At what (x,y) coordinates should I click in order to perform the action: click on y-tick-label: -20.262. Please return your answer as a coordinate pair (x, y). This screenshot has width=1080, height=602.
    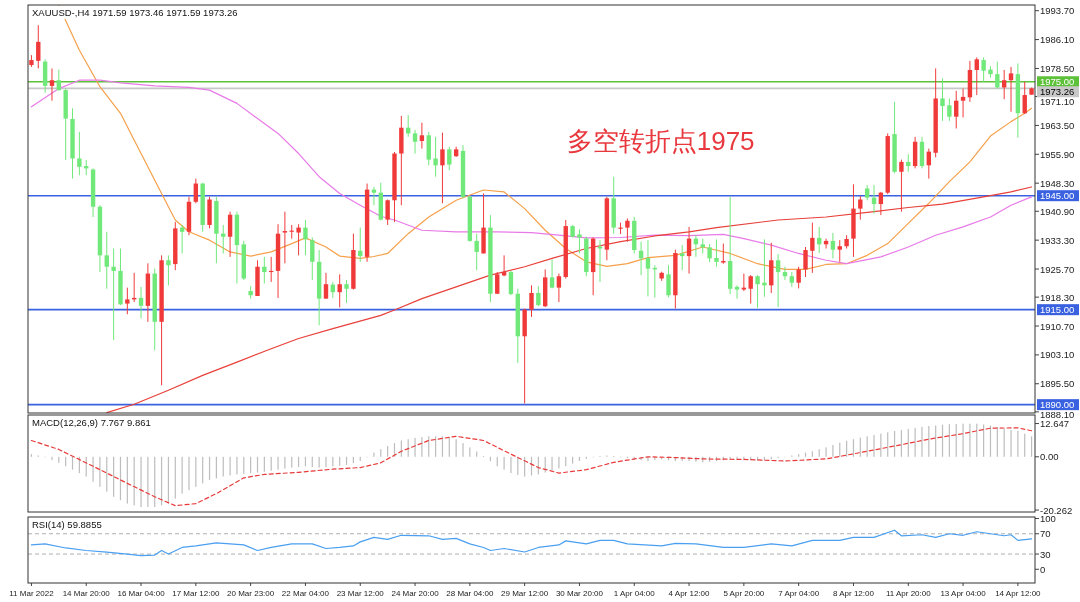
    Looking at the image, I should click on (1056, 510).